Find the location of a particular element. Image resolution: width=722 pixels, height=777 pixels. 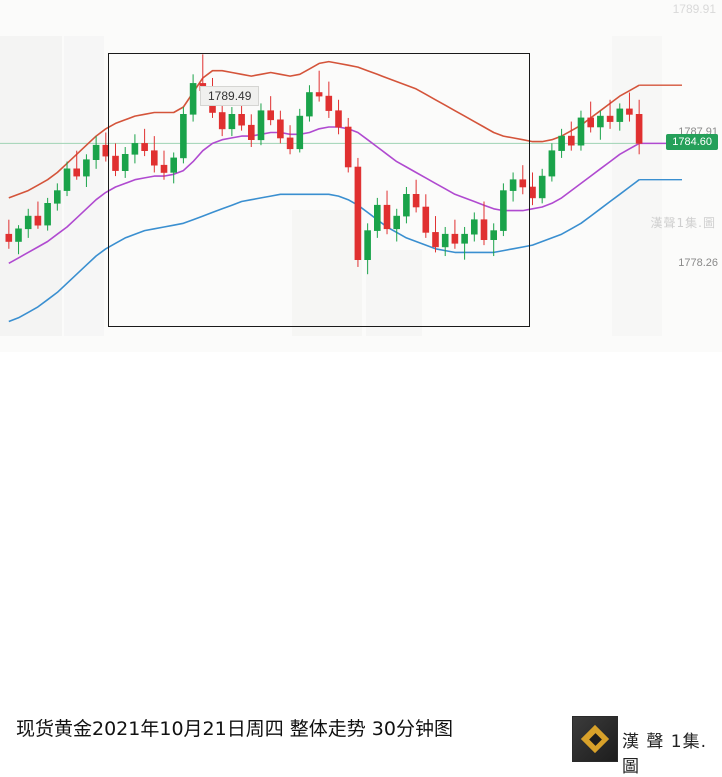

price-annotation: 1789.49 is located at coordinates (230, 96).